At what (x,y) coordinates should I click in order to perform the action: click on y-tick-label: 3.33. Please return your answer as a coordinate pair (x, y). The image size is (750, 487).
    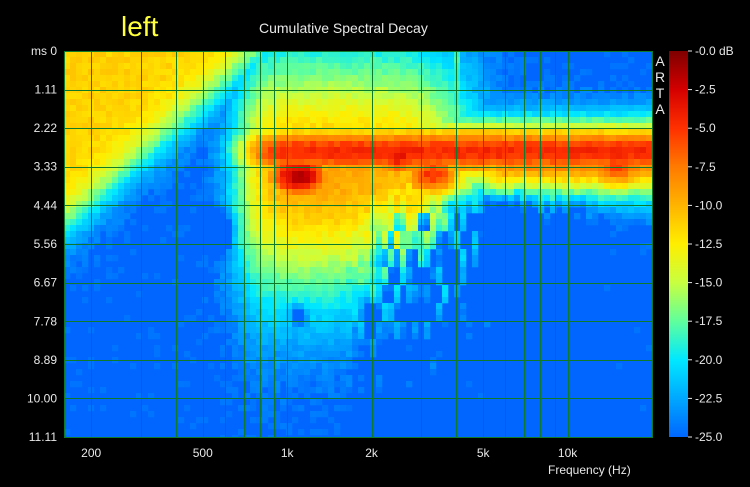
    Looking at the image, I should click on (46, 167).